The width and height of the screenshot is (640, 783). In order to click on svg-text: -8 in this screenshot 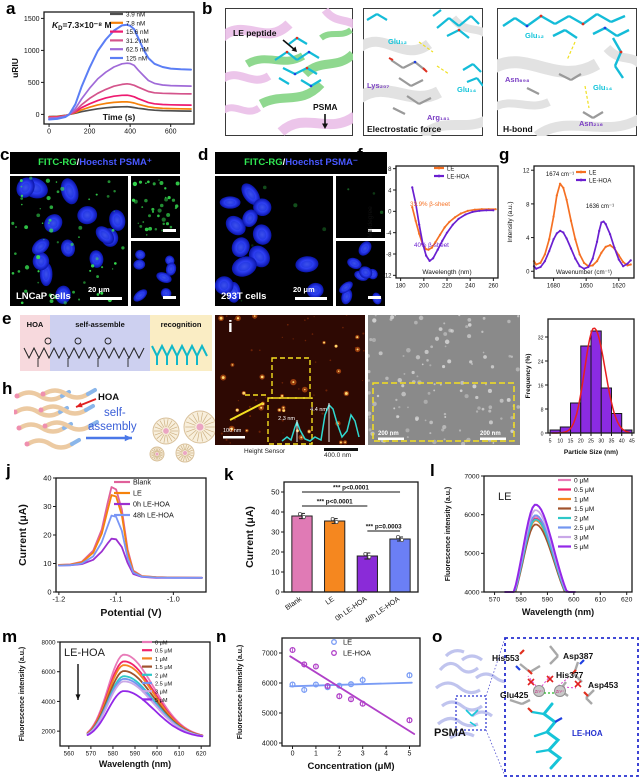, I will do `click(389, 255)`.